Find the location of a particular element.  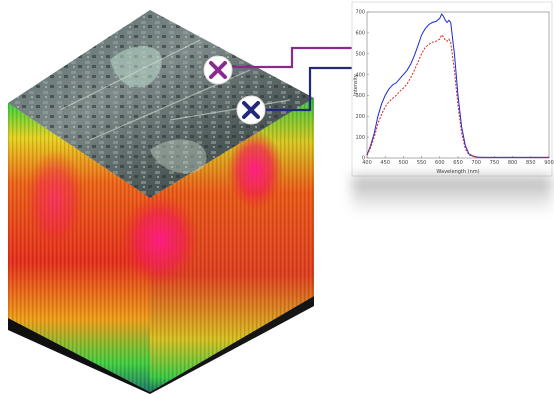

x-tick-label: 600 is located at coordinates (440, 163).